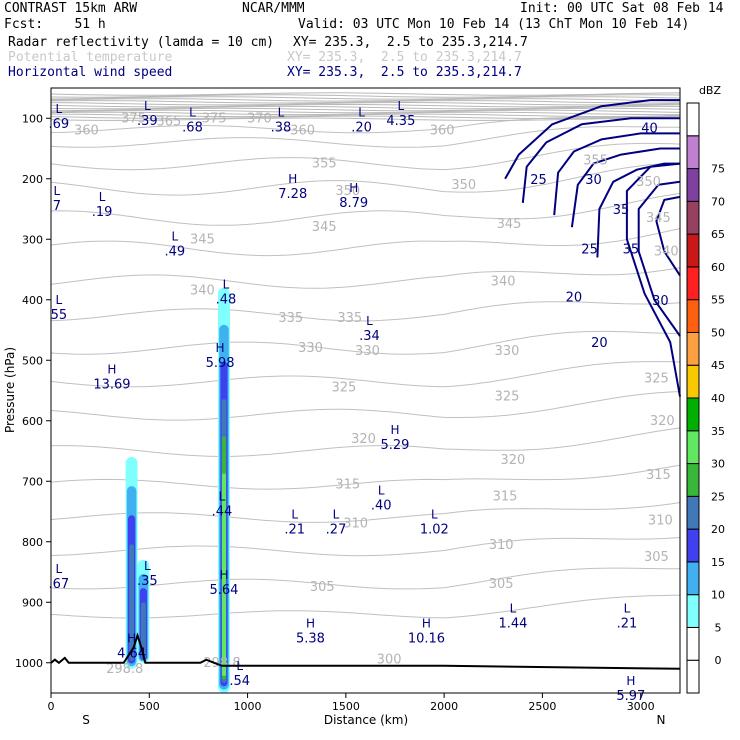  What do you see at coordinates (174, 251) in the screenshot?
I see `extremum-value: .49` at bounding box center [174, 251].